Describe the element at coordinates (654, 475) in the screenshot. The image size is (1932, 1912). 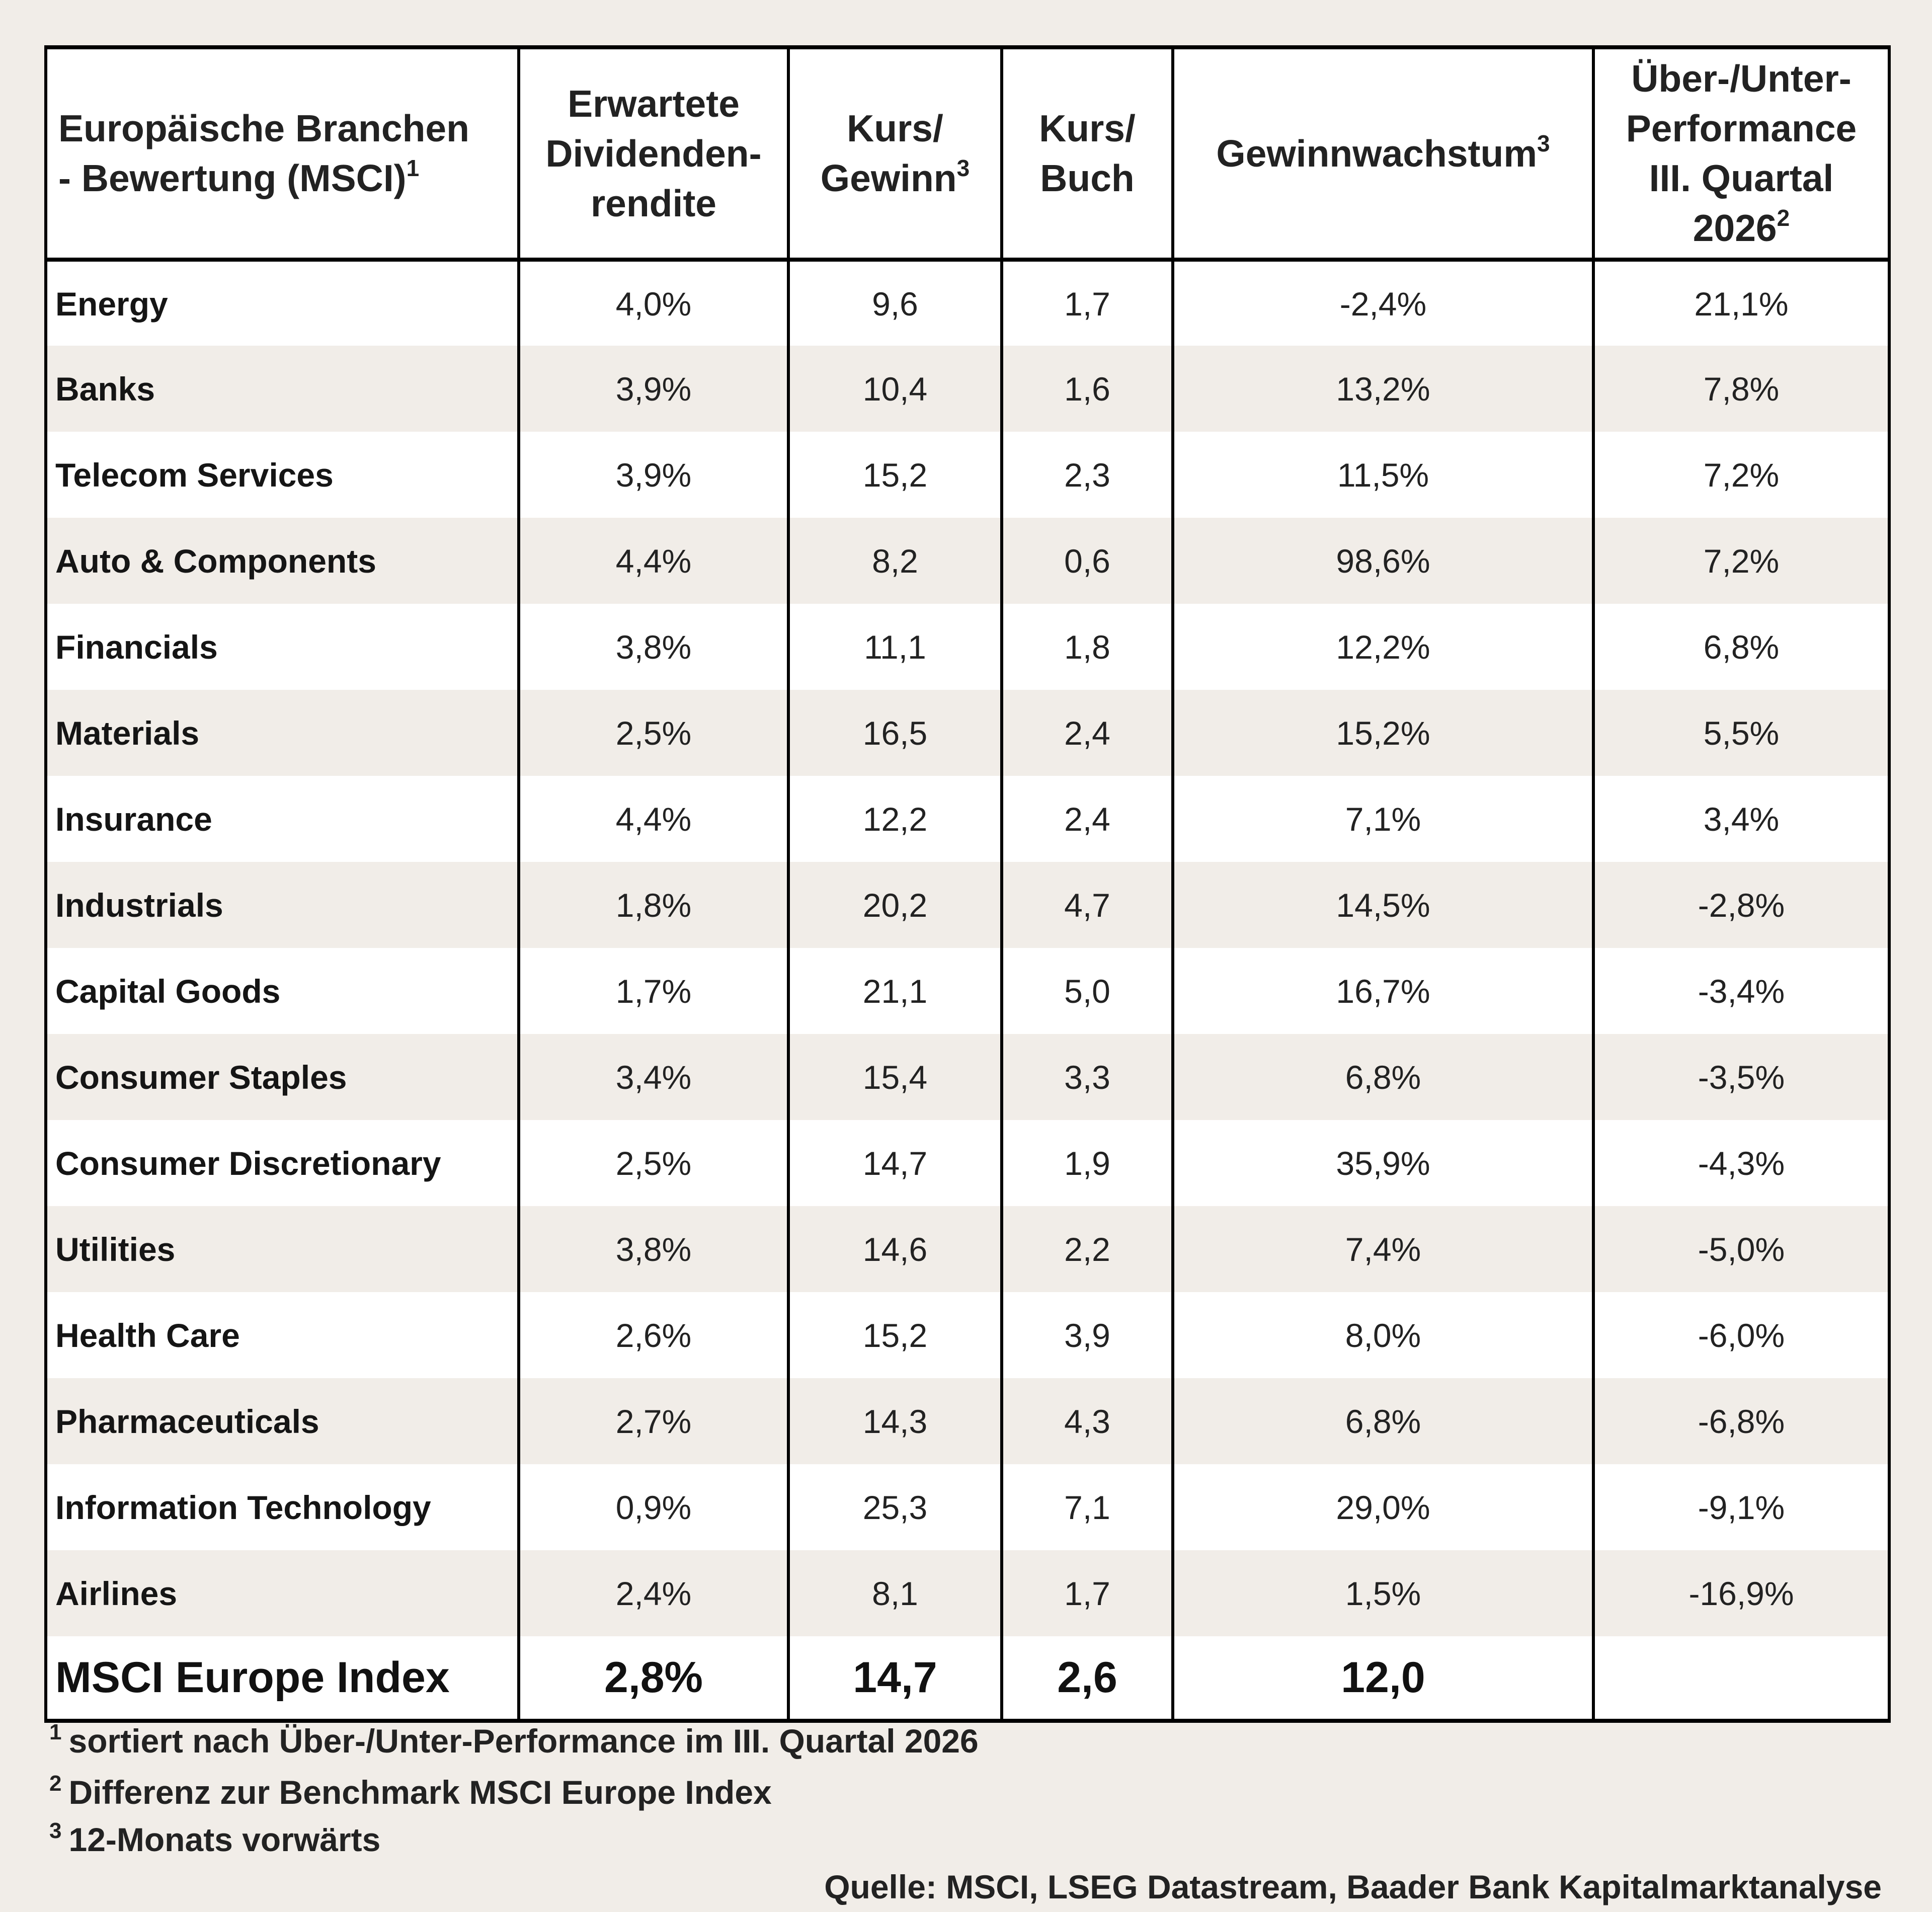
I see `dividend-yield-cell: 3,9%` at that location.